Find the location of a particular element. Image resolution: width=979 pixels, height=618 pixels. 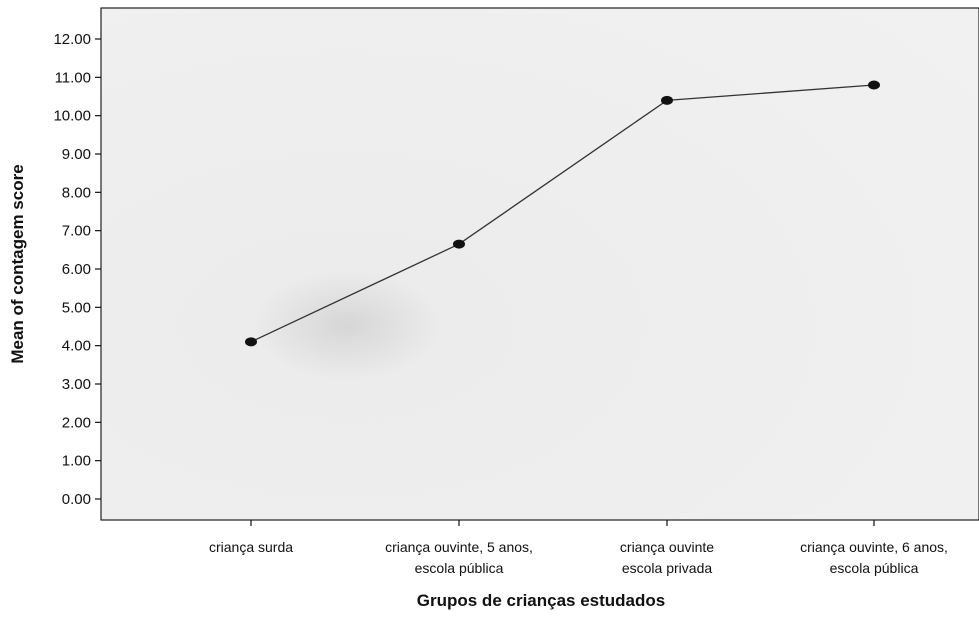

y-tick-label: 2.00 is located at coordinates (76, 422).